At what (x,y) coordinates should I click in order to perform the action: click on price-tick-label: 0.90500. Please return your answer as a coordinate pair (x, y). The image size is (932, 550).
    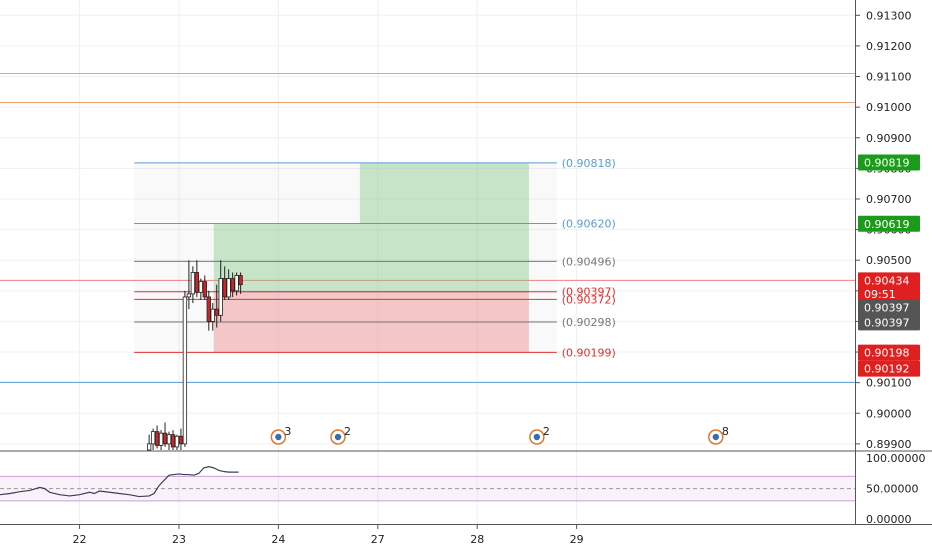
    Looking at the image, I should click on (889, 260).